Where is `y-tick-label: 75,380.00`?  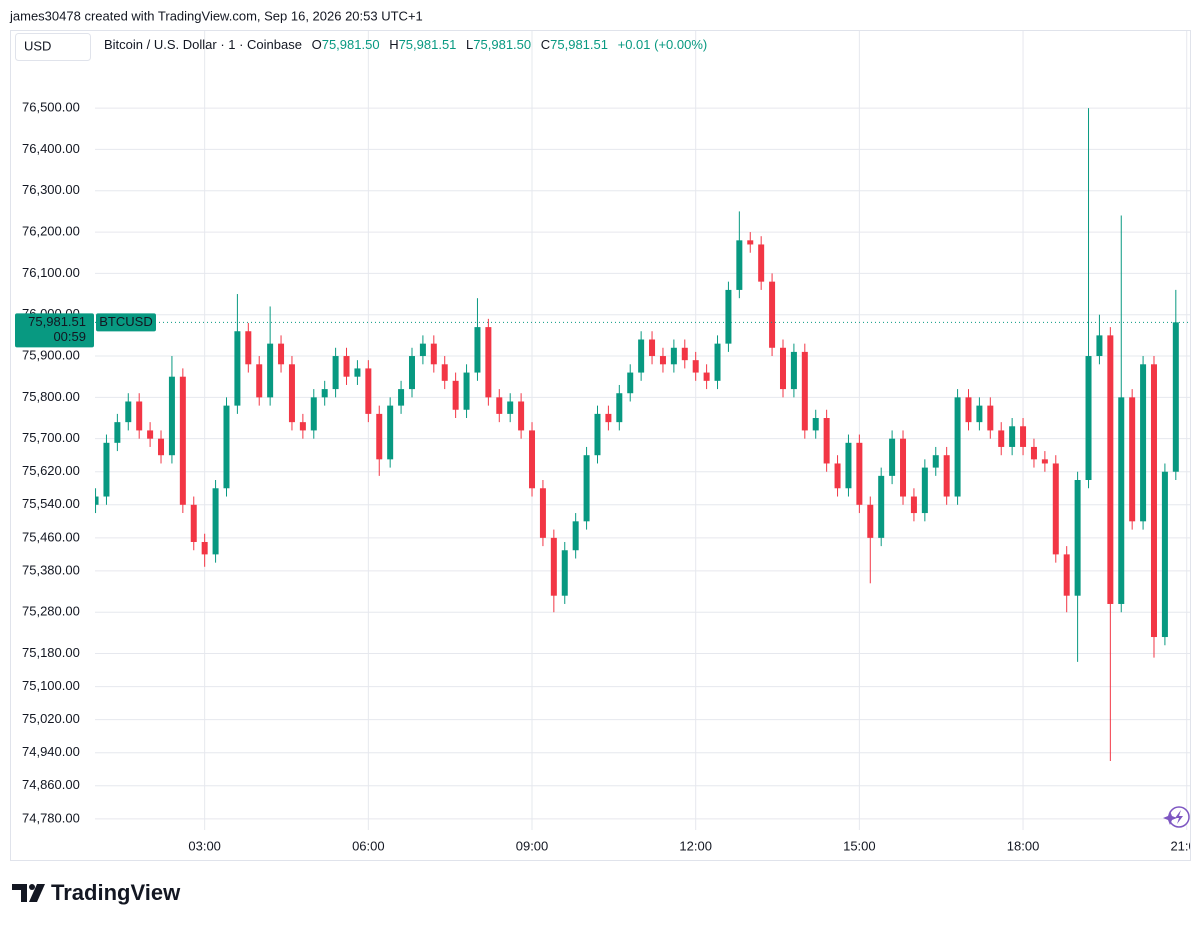 y-tick-label: 75,380.00 is located at coordinates (51, 569).